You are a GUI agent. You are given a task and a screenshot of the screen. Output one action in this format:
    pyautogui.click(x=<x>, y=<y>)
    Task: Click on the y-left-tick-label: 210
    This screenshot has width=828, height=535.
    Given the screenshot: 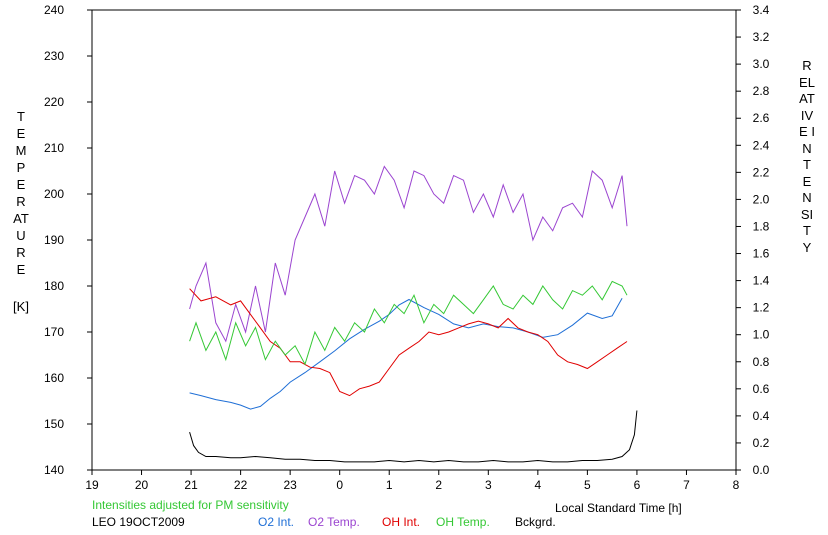 What is the action you would take?
    pyautogui.click(x=54, y=148)
    